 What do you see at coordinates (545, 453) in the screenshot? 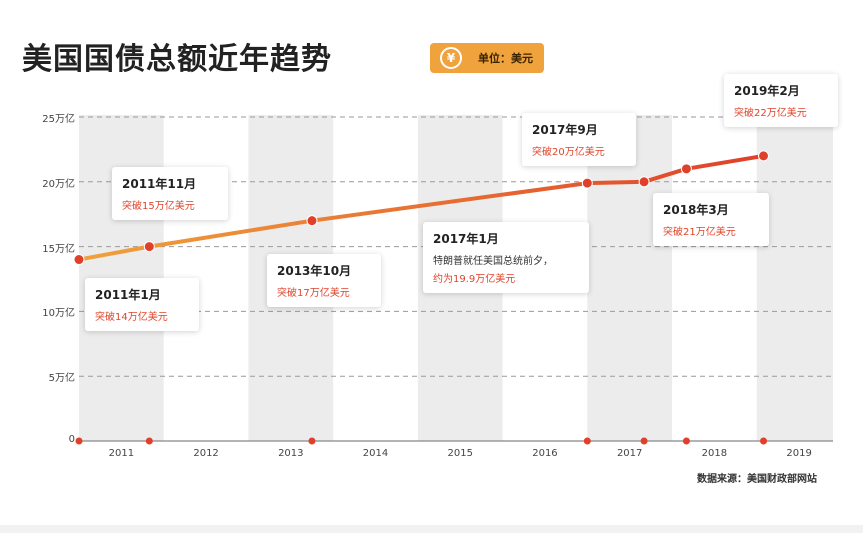
I see `x-tick-label: 2016` at bounding box center [545, 453].